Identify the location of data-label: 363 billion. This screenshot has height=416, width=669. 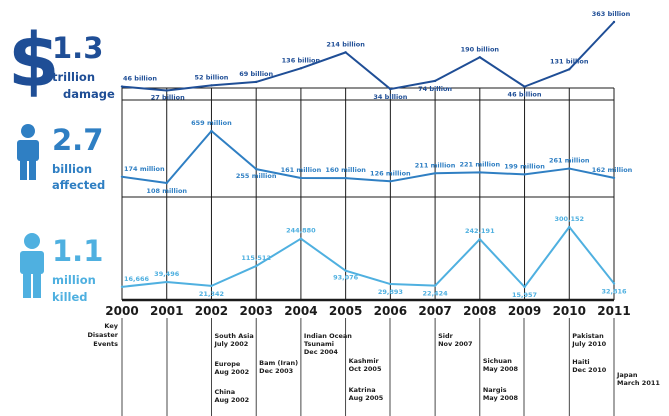
(611, 14).